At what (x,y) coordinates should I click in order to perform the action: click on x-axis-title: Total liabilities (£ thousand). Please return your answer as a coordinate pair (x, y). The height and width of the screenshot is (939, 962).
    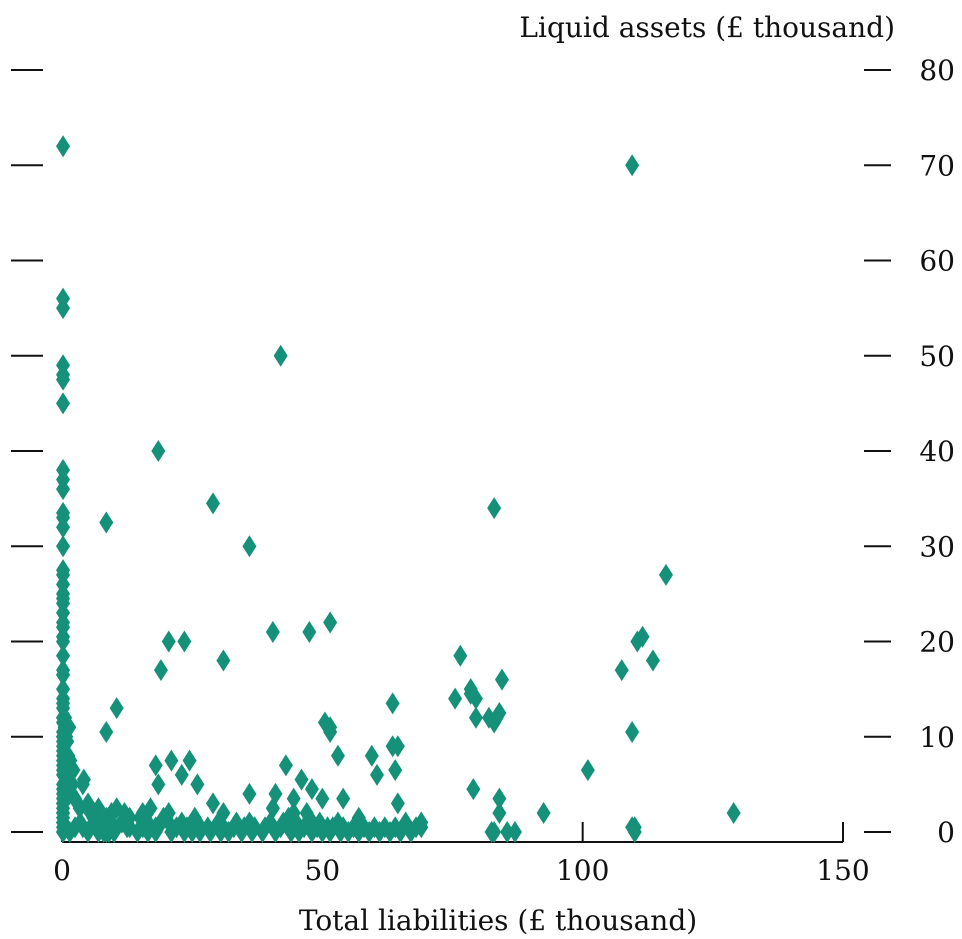
    Looking at the image, I should click on (498, 920).